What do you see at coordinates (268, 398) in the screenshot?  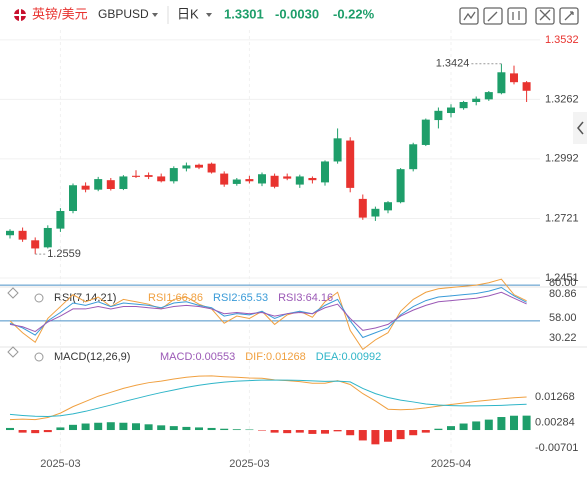 I see `macd-line` at bounding box center [268, 398].